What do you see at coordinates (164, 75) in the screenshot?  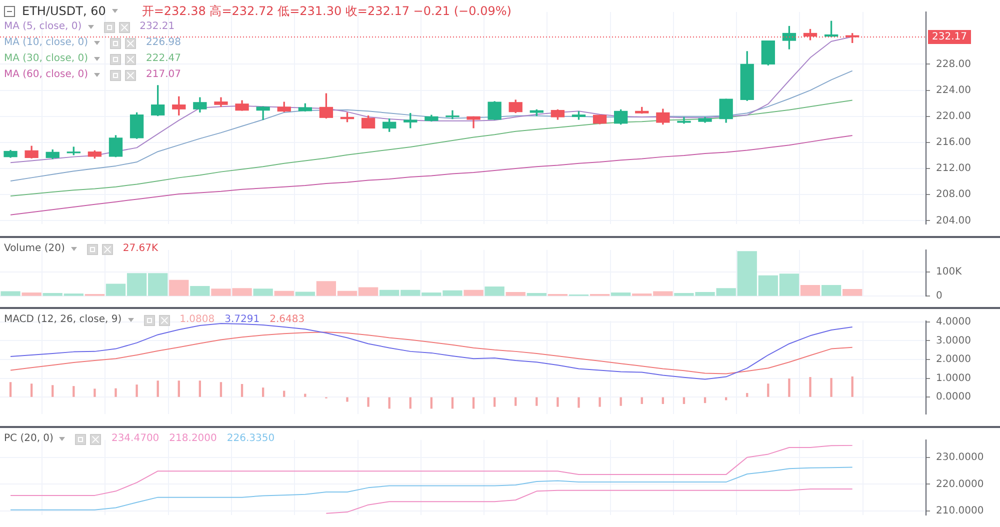 I see `annotation: 217.07` at bounding box center [164, 75].